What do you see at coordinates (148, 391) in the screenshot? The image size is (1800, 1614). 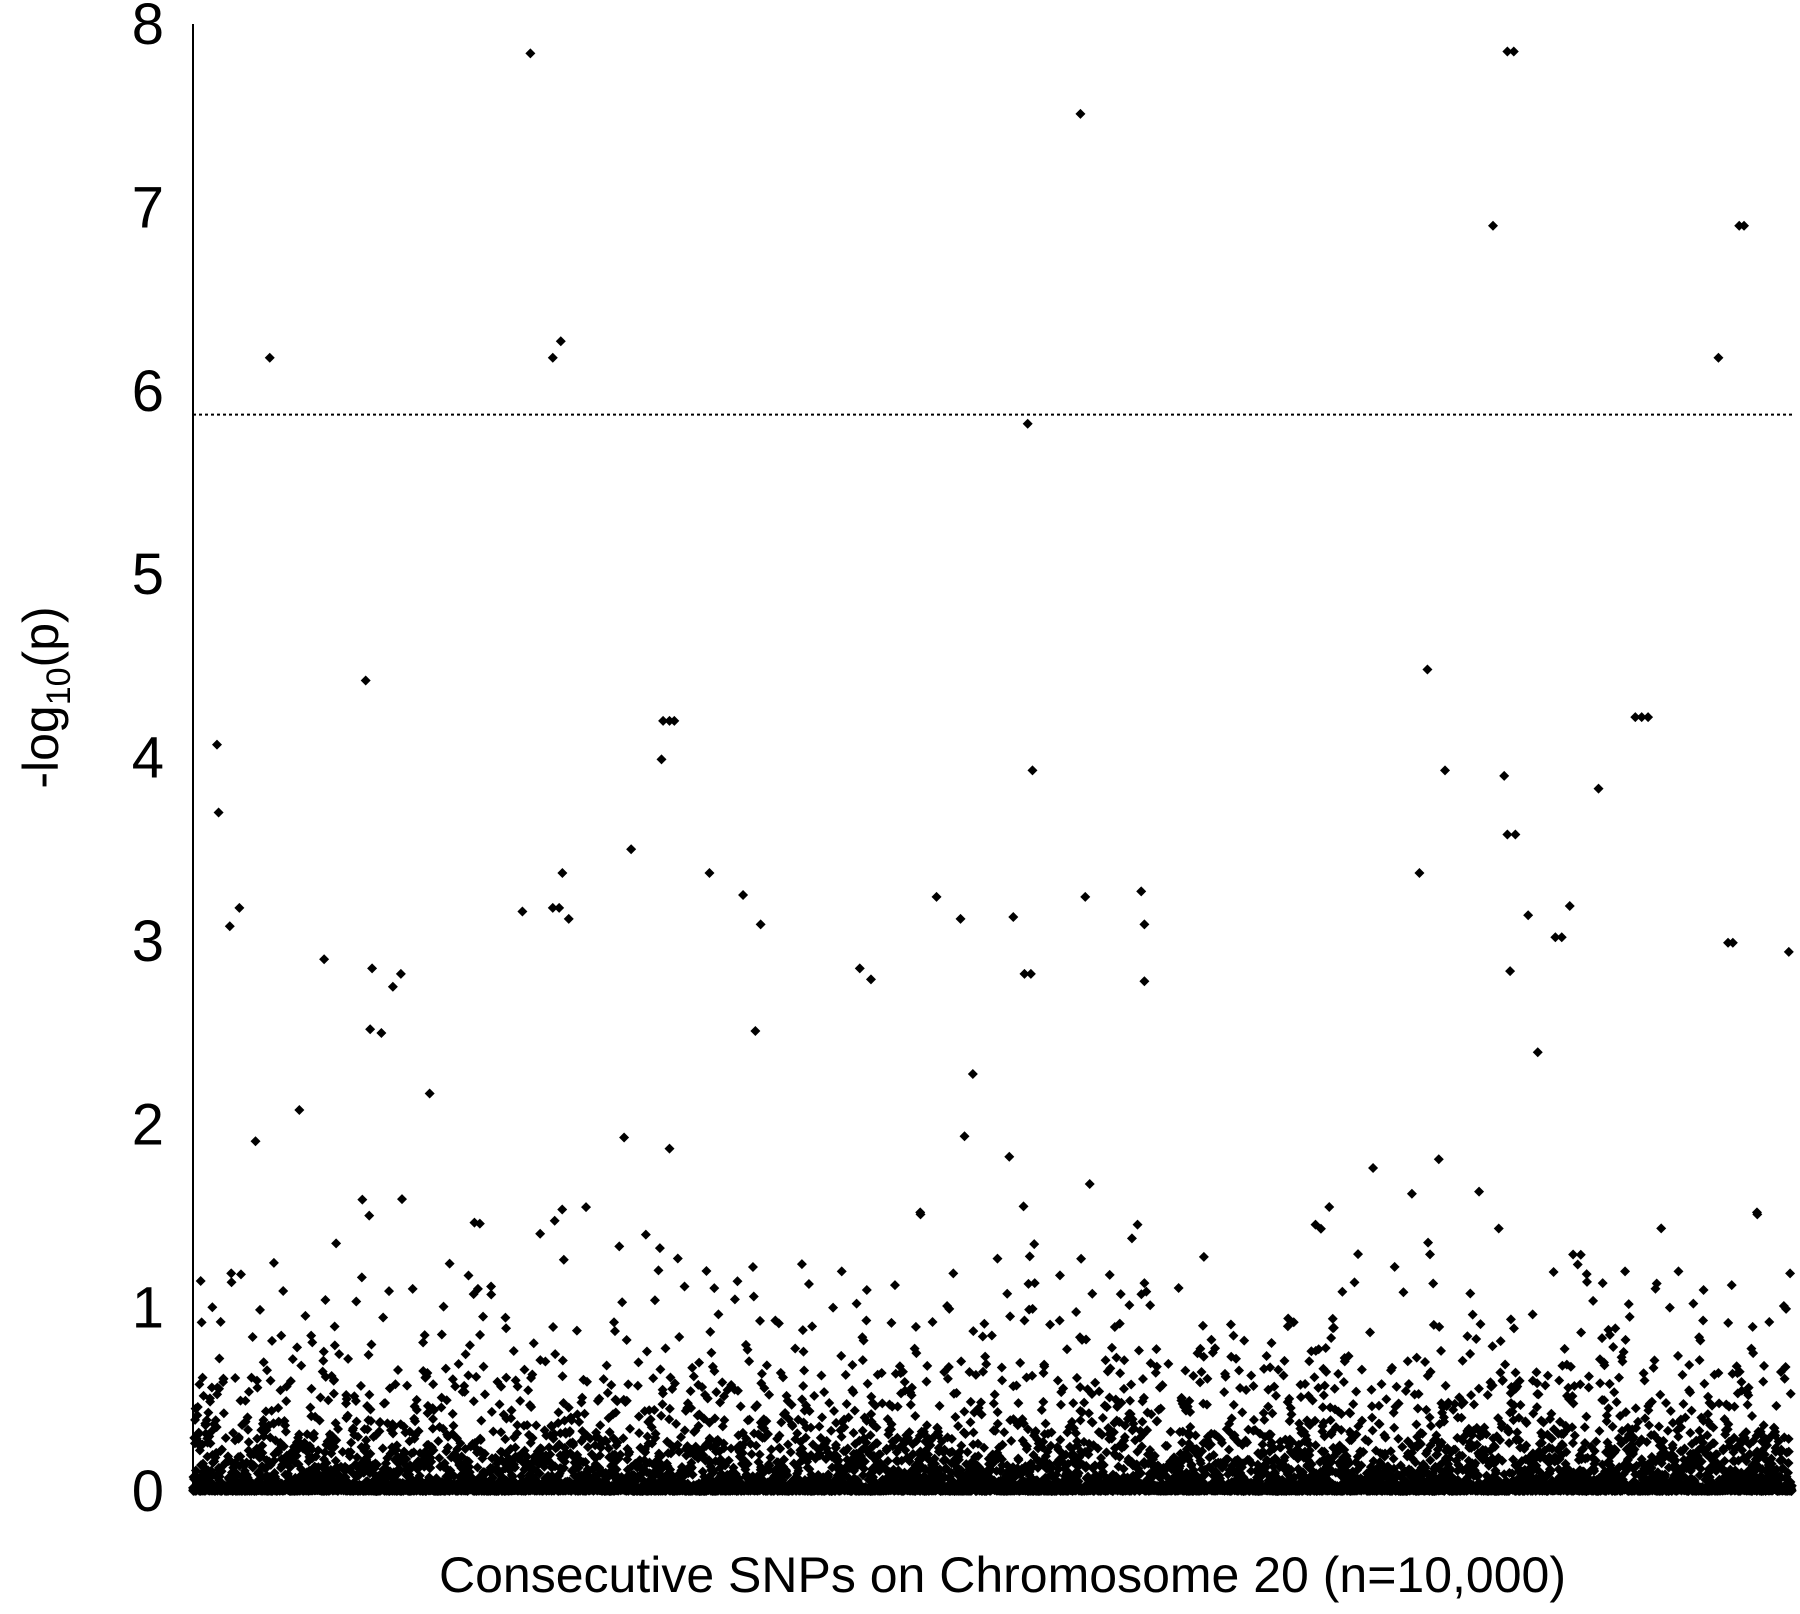 I see `y-tick-label: 6` at bounding box center [148, 391].